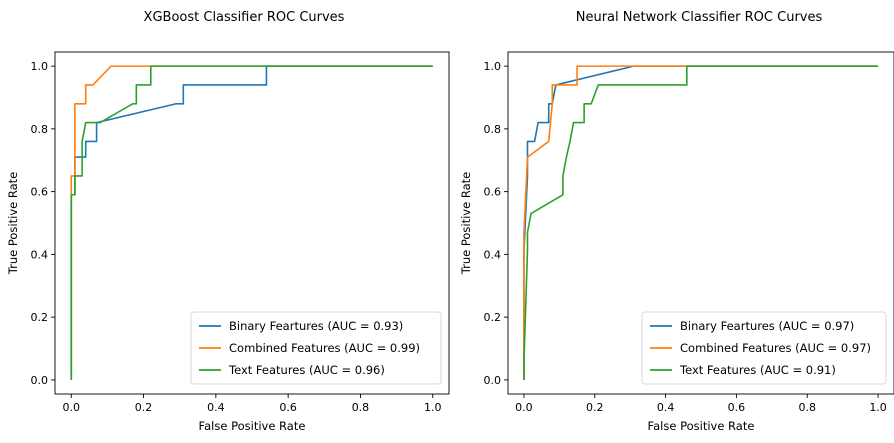 The height and width of the screenshot is (443, 894). What do you see at coordinates (324, 348) in the screenshot?
I see `legend-entry: Combined Features (AUC = 0.99)` at bounding box center [324, 348].